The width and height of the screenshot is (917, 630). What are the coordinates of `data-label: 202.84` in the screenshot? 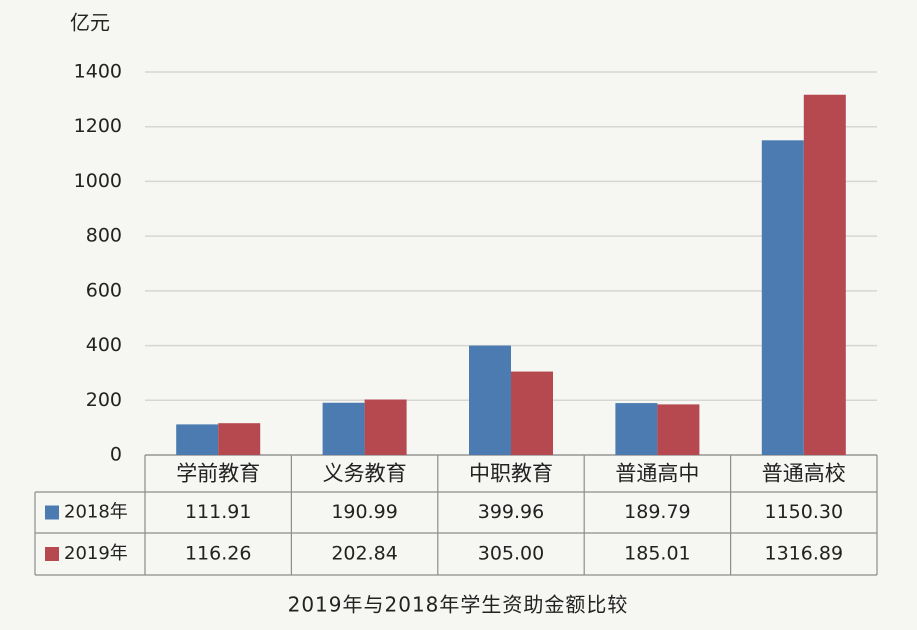 It's located at (364, 554).